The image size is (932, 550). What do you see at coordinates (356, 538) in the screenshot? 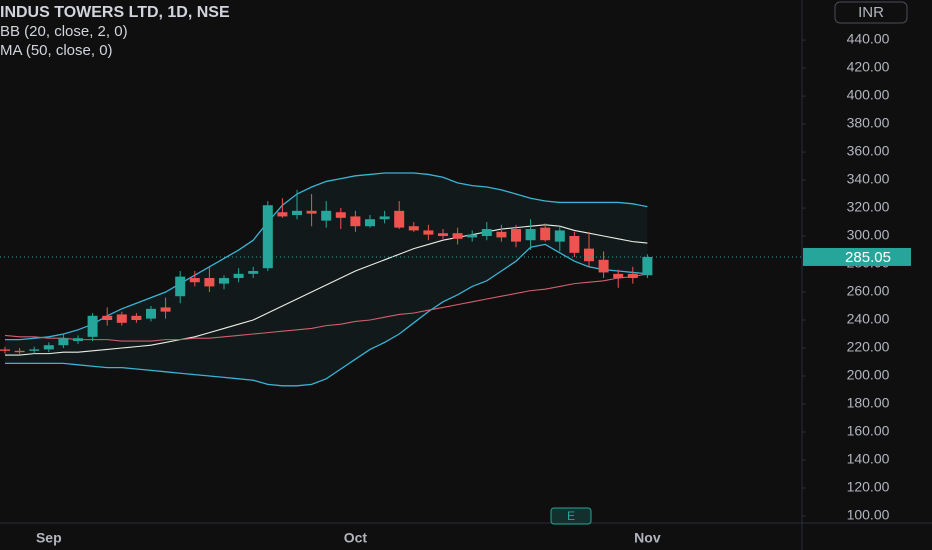
I see `x-tick-label: Oct` at bounding box center [356, 538].